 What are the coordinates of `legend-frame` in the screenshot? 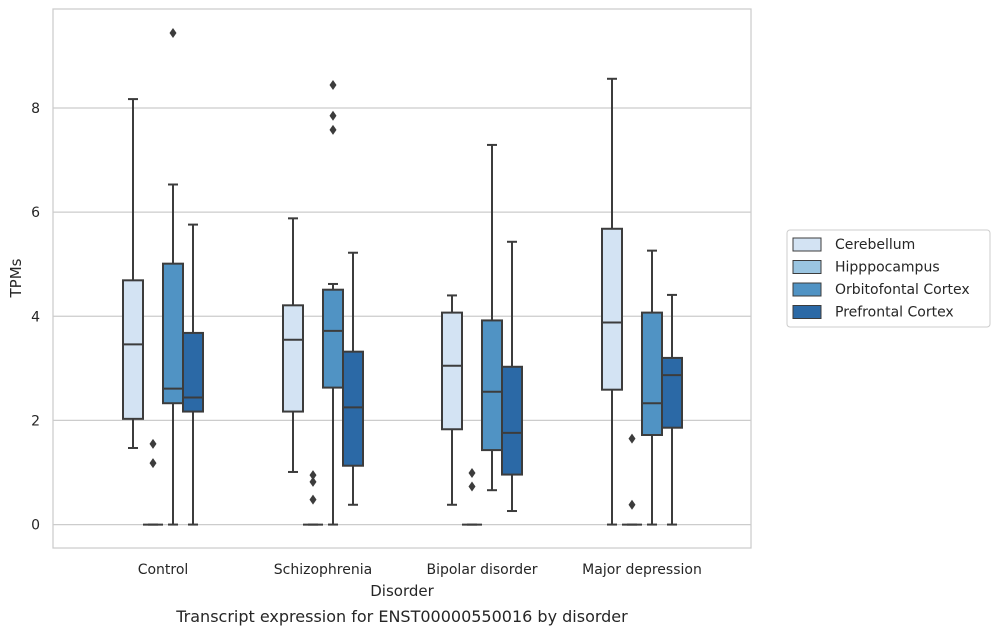 It's located at (888, 278).